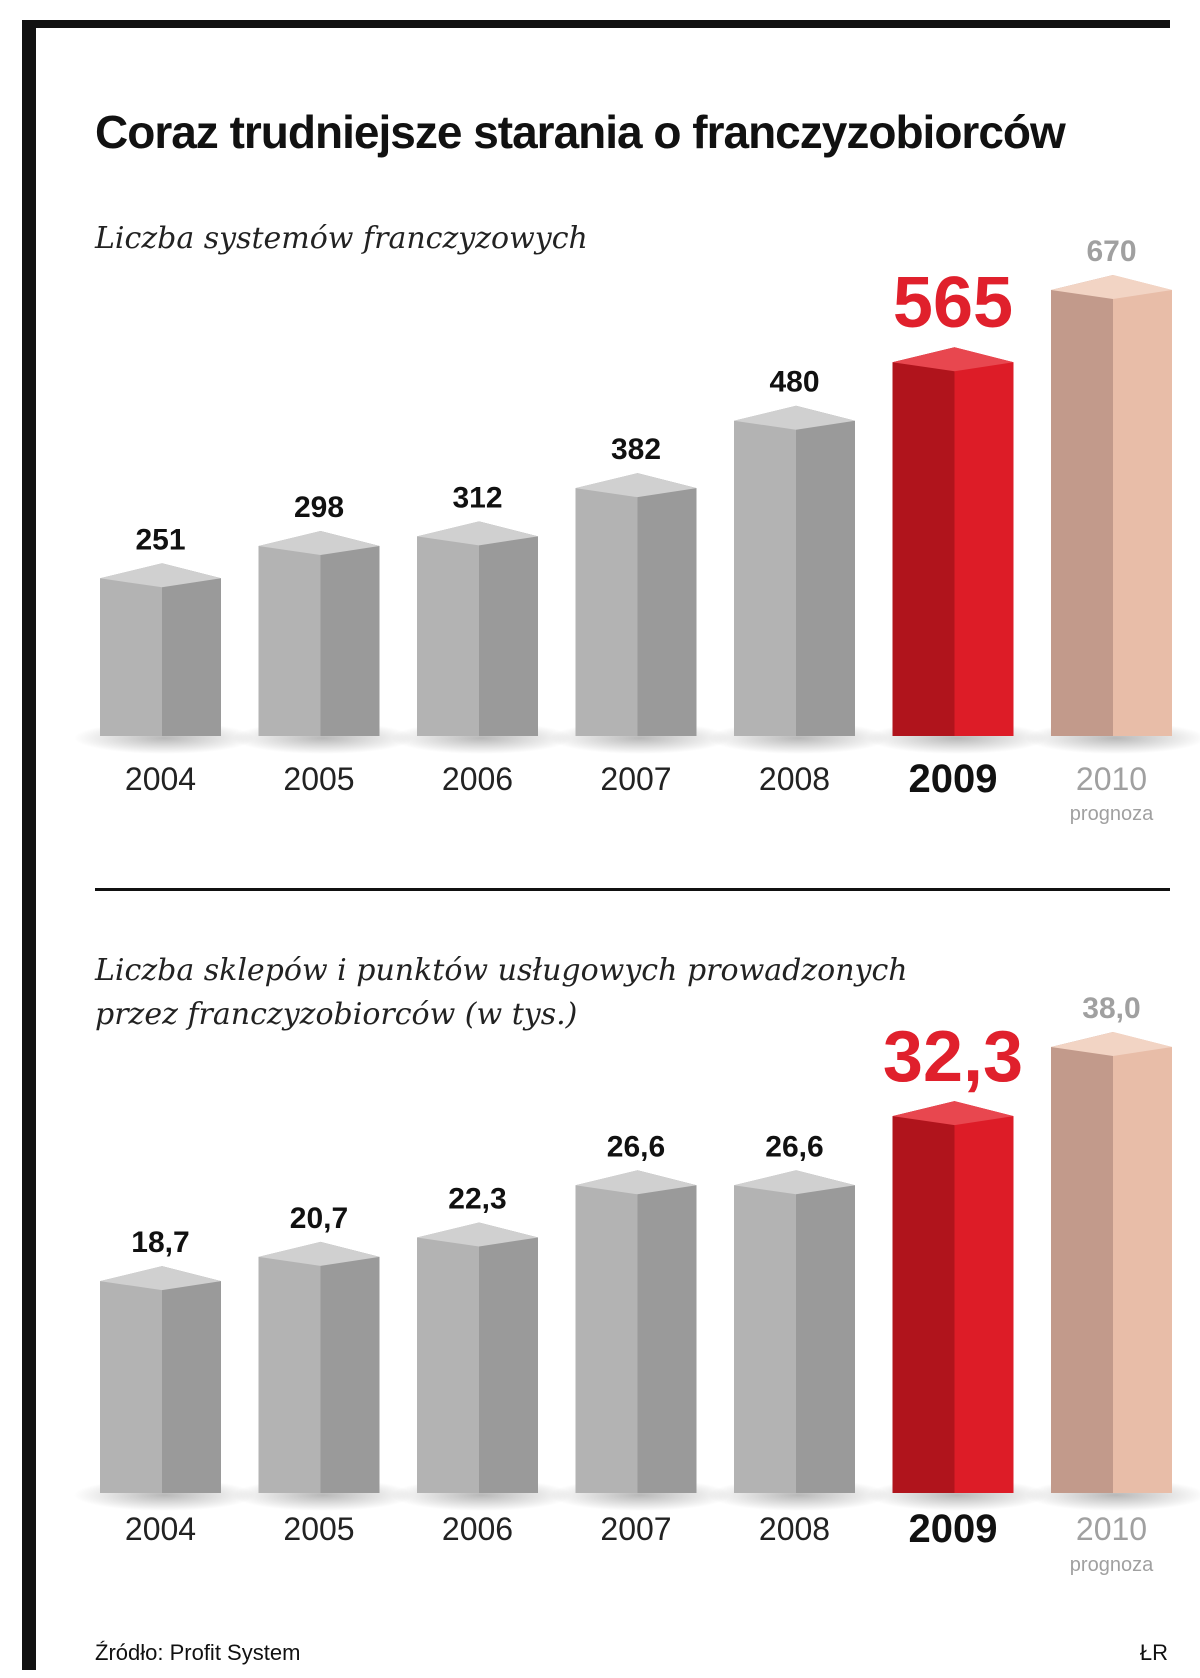  I want to click on source-note: Źródło: Profit System, so click(197, 1652).